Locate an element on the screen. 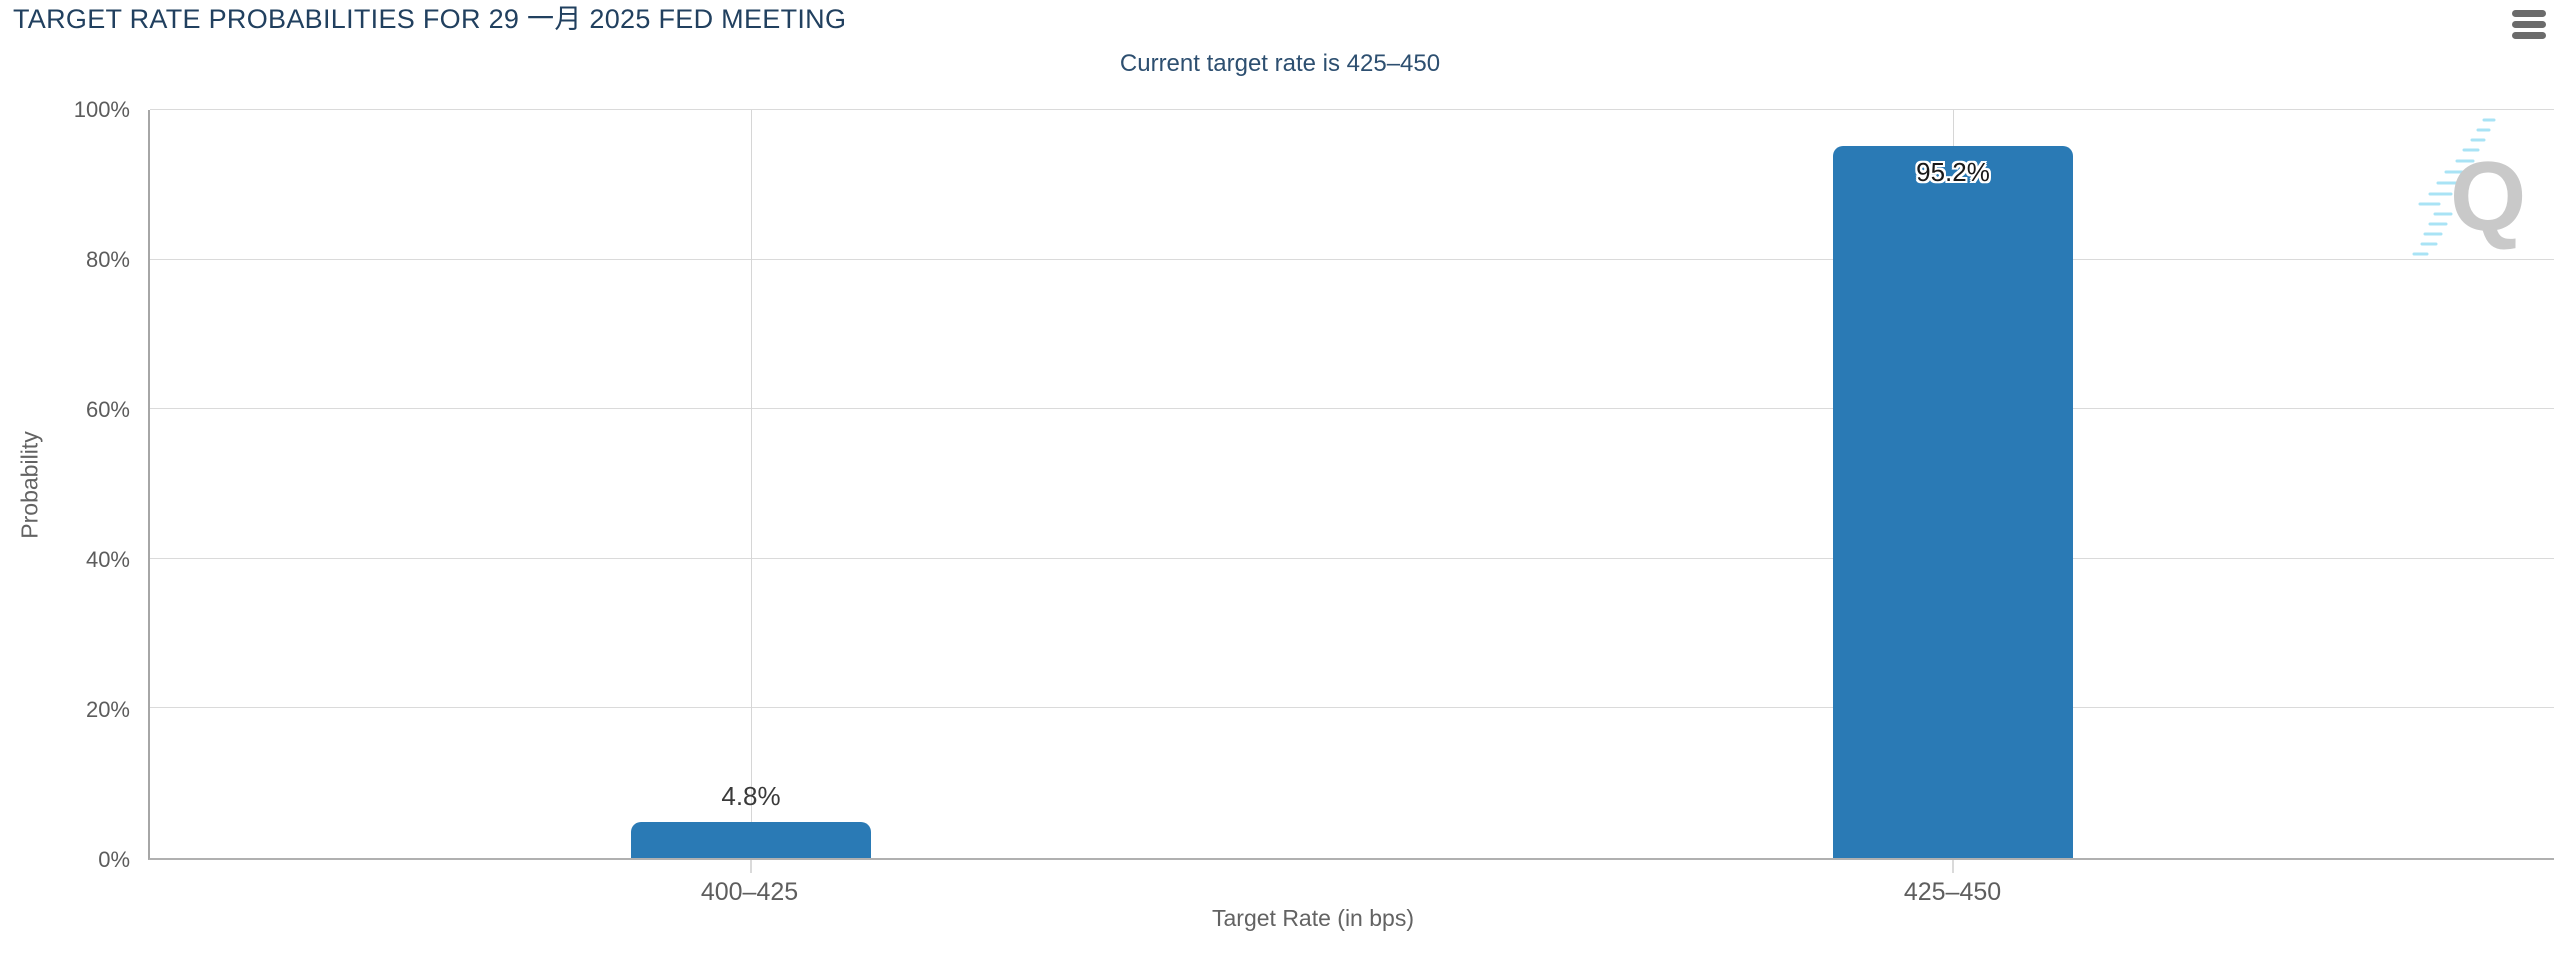  chart-context-menu-button is located at coordinates (2529, 26).